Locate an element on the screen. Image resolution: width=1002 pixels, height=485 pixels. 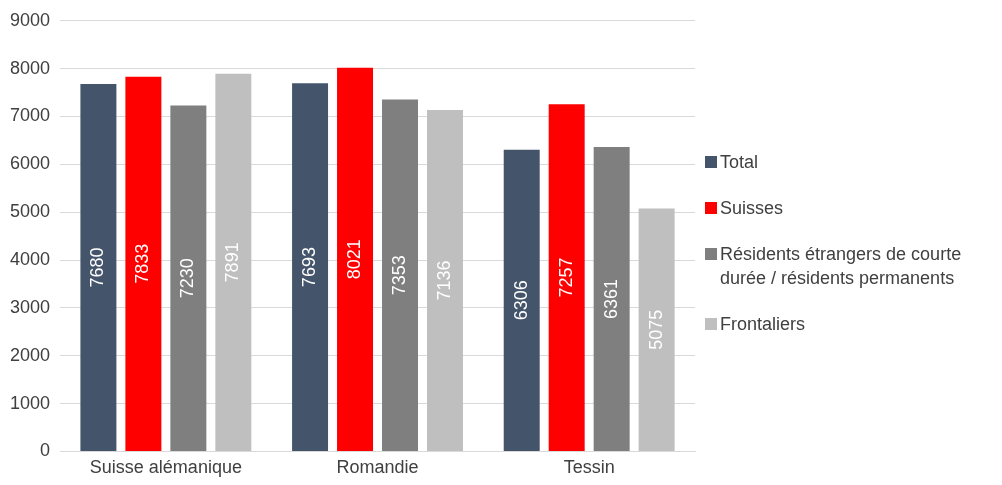
data-label: 6361 is located at coordinates (610, 298).